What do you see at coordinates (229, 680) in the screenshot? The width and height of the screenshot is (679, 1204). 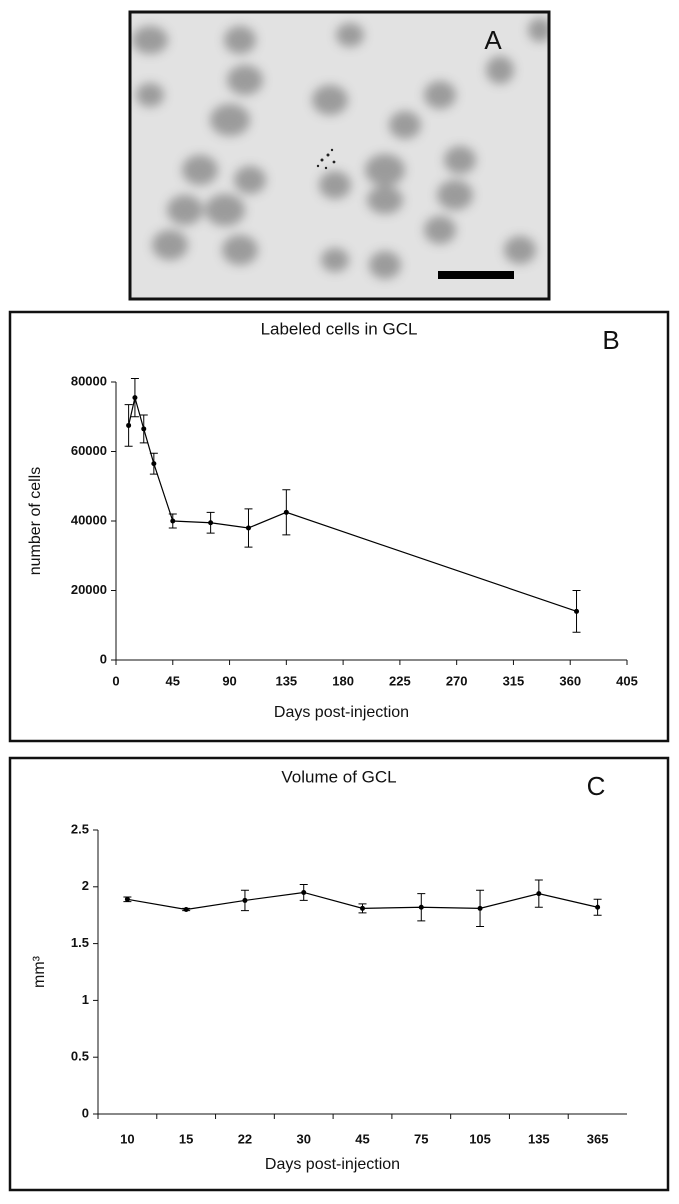 I see `x-tick-label: 90` at bounding box center [229, 680].